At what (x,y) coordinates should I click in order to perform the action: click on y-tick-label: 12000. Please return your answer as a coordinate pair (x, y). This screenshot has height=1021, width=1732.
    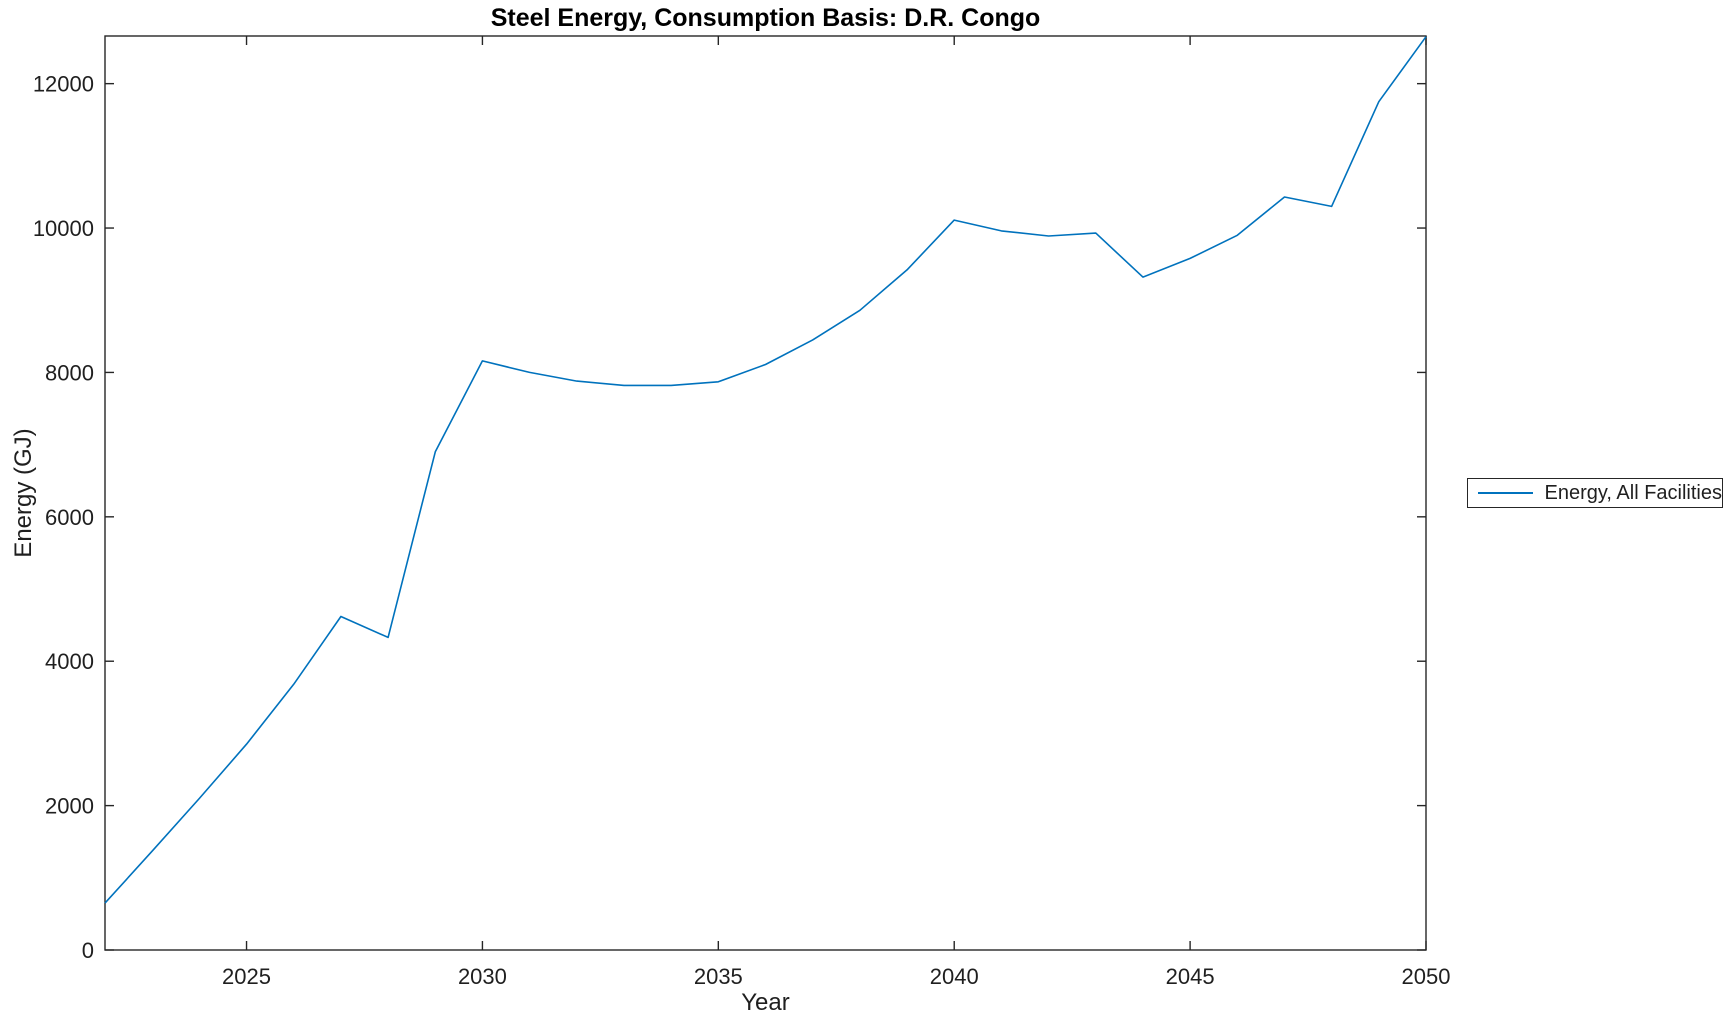
    Looking at the image, I should click on (63, 84).